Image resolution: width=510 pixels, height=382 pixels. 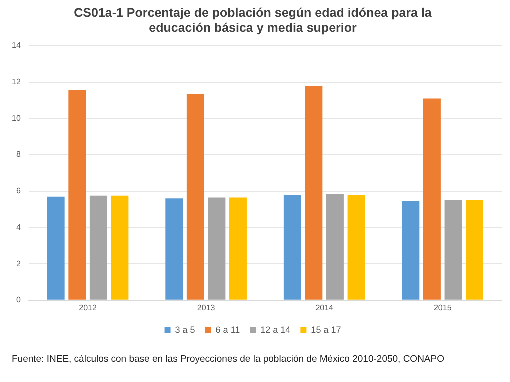 I want to click on legend-label: 3 a 5, so click(x=185, y=329).